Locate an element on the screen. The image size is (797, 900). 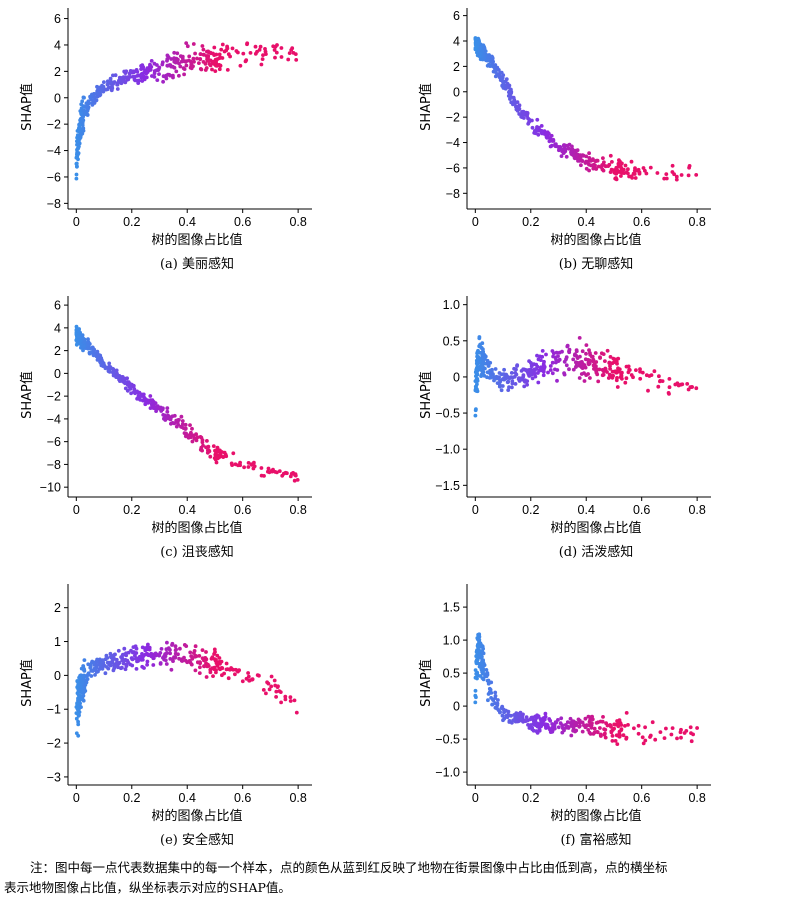
y-tick-label-f: 1.5 is located at coordinates (451, 608).